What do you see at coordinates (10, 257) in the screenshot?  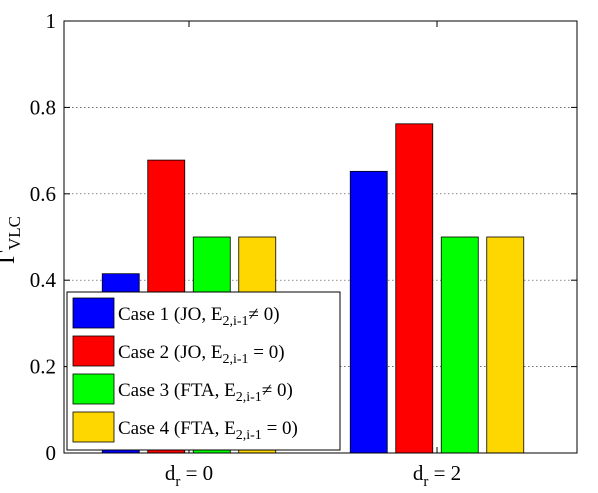 I see `y-axis-label-main: Γ` at bounding box center [10, 257].